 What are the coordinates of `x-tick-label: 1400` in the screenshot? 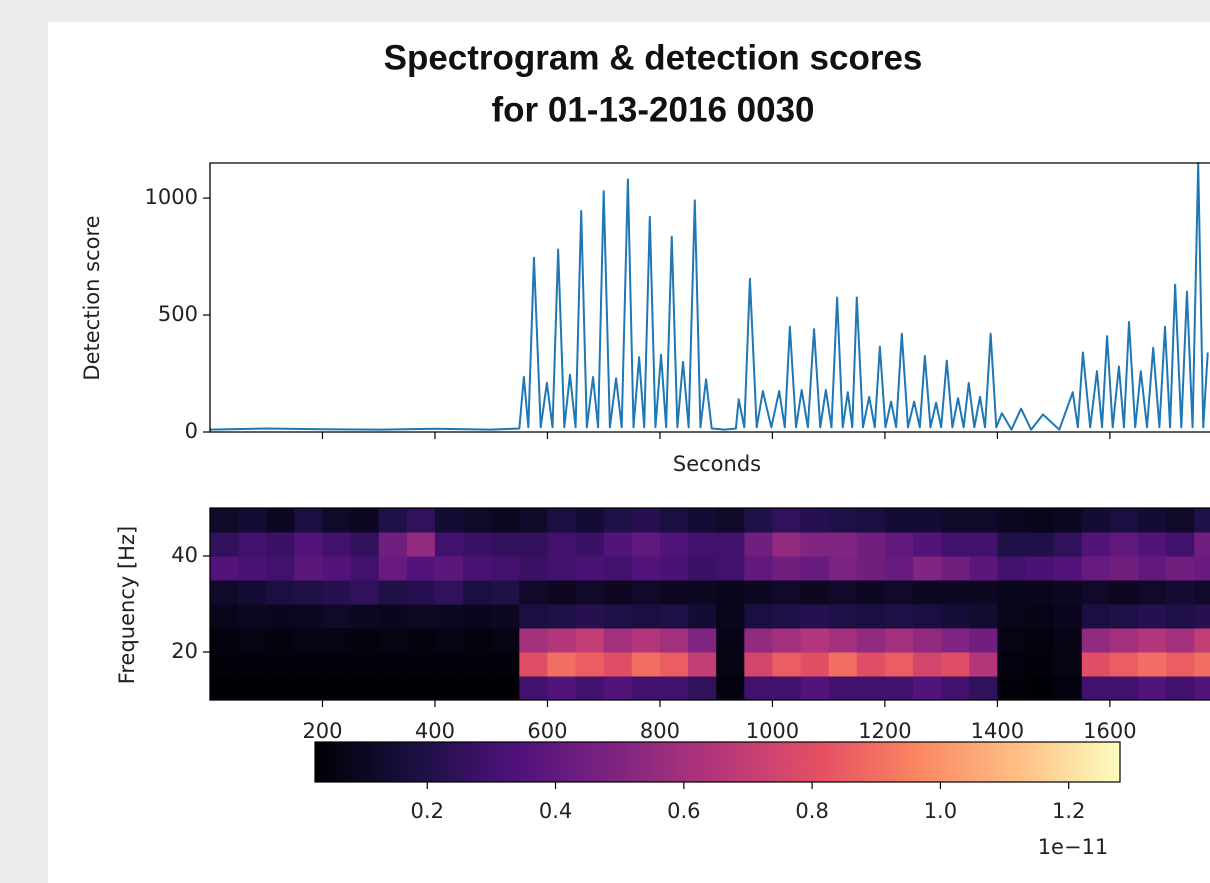 It's located at (997, 731).